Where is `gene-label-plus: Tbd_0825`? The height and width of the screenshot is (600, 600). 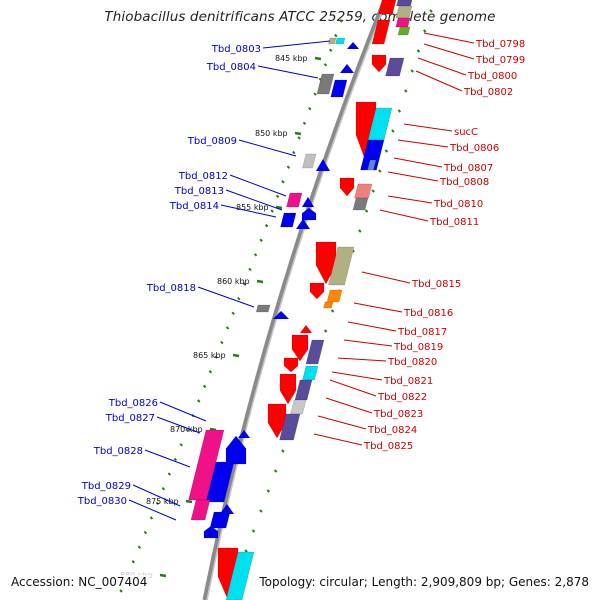 gene-label-plus: Tbd_0825 is located at coordinates (388, 446).